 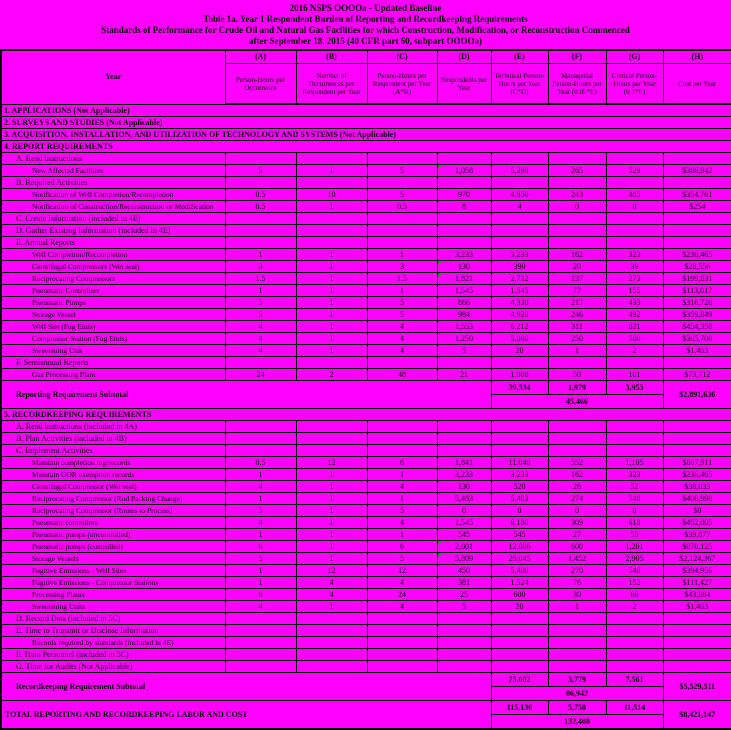 What do you see at coordinates (365, 414) in the screenshot?
I see `section-row: 5. RECORDKEEPING REQUIREMENTS` at bounding box center [365, 414].